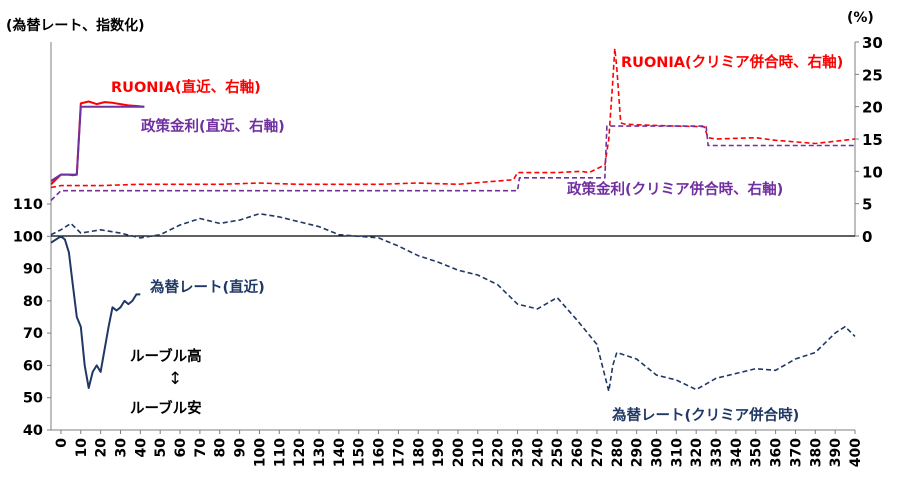 The height and width of the screenshot is (478, 900). I want to click on x-tick-label: 110, so click(280, 452).